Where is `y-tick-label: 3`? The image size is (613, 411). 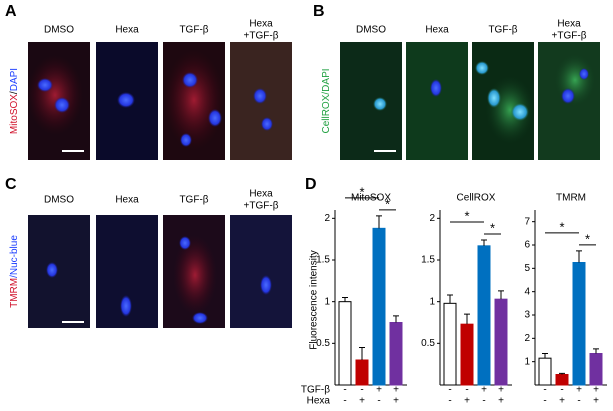
y-tick-label: 3 is located at coordinates (527, 315).